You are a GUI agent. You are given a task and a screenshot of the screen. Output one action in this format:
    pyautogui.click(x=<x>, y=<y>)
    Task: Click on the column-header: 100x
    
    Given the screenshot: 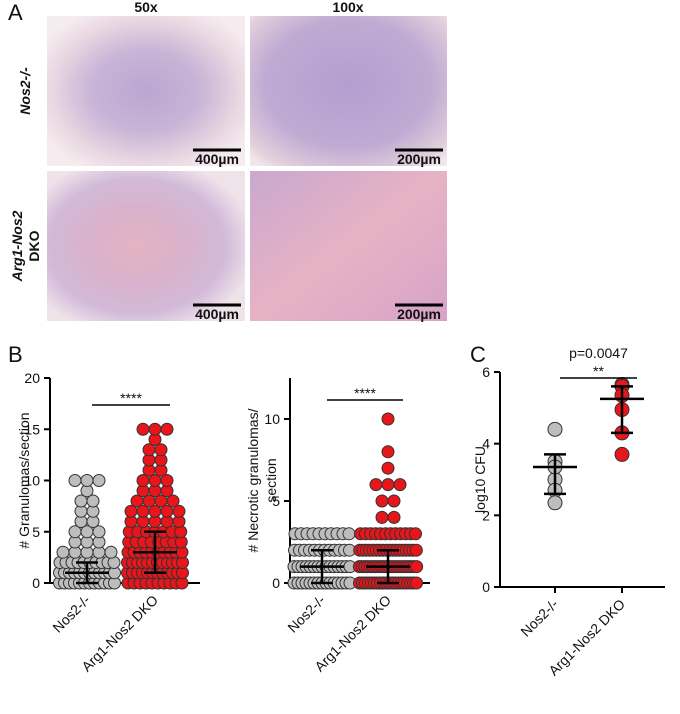 What is the action you would take?
    pyautogui.click(x=347, y=7)
    